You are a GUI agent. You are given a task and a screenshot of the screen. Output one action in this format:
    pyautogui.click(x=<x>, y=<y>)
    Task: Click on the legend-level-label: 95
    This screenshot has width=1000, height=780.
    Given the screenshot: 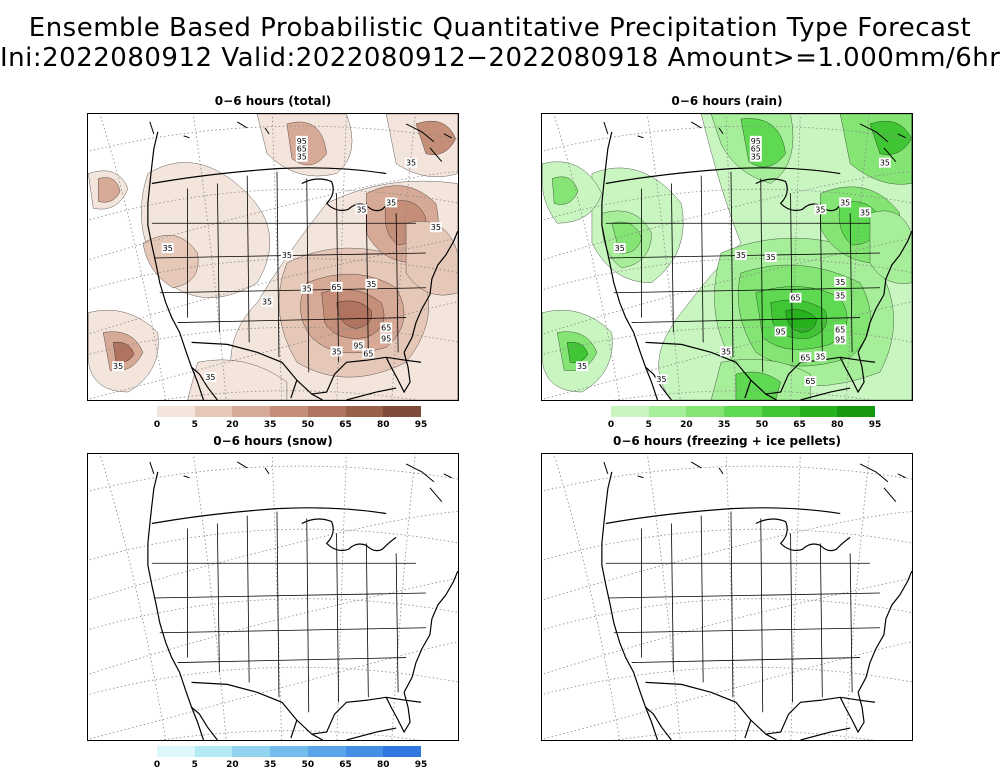 What is the action you would take?
    pyautogui.click(x=875, y=425)
    